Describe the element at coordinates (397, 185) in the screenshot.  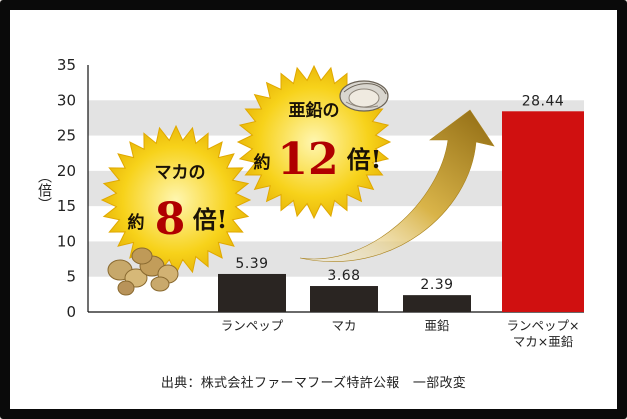
I see `curved-up-arrow-icon` at that location.